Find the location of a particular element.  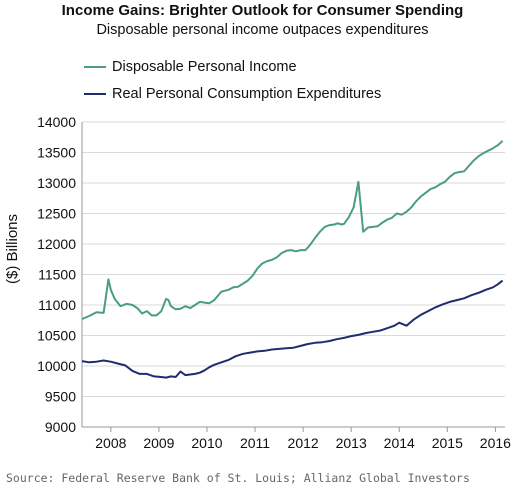

y-tick-label: 12000 is located at coordinates (56, 244).